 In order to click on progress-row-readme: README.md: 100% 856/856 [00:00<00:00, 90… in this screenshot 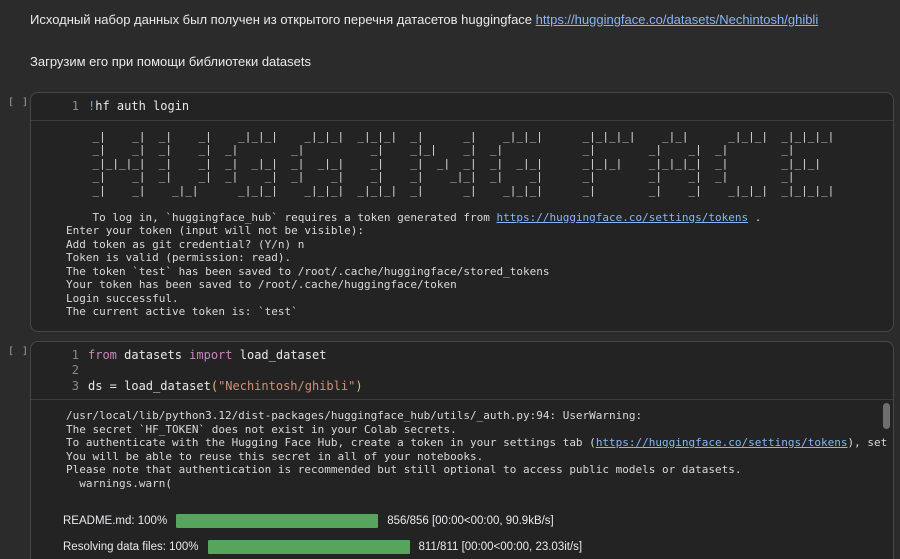, I will do `click(478, 520)`.